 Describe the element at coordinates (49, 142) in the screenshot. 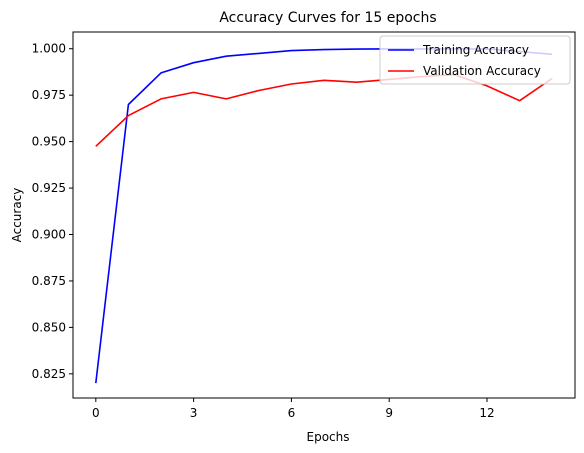

I see `y-tick-label: 0.950` at that location.